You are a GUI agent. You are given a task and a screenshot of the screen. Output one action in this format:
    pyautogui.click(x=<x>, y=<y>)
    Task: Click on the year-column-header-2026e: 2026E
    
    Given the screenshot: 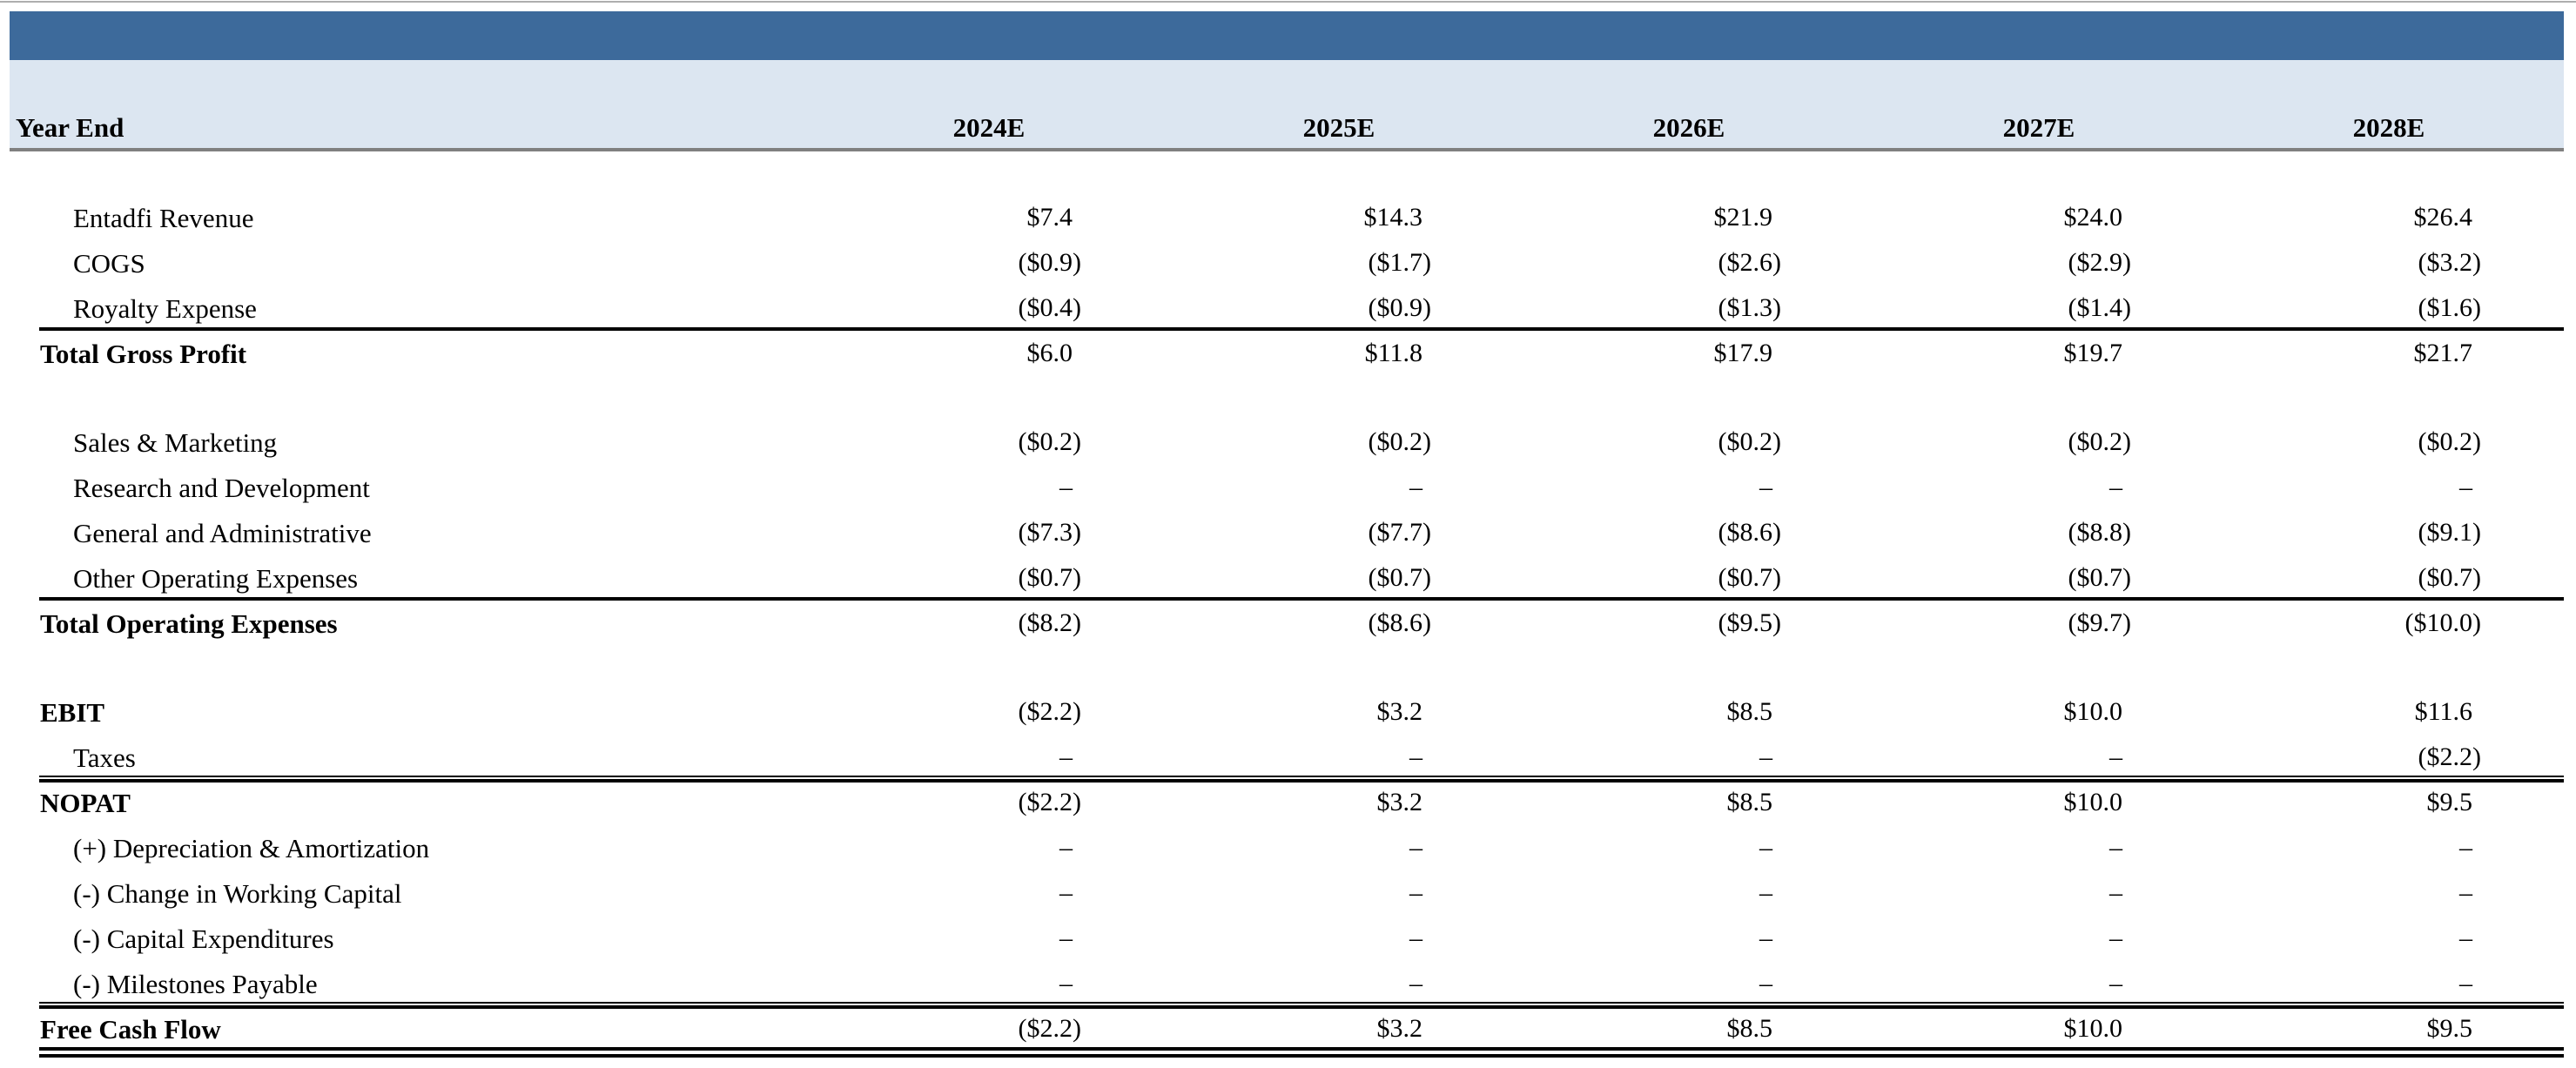 What is the action you would take?
    pyautogui.click(x=1688, y=127)
    